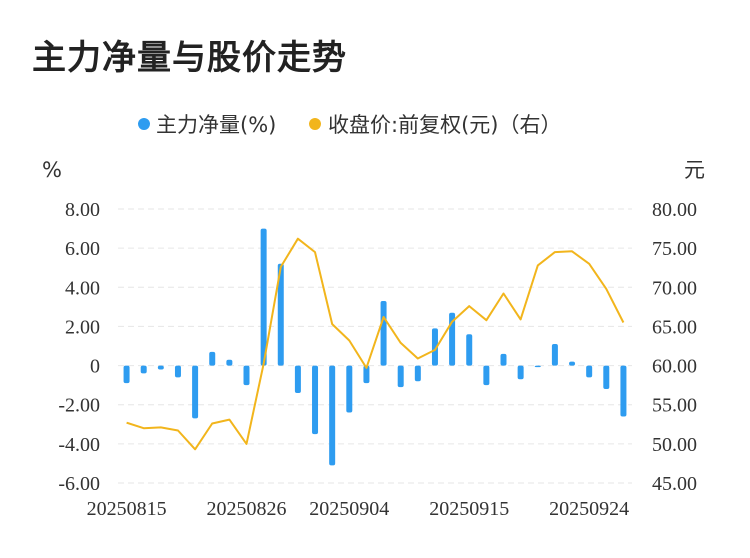  What do you see at coordinates (95, 367) in the screenshot?
I see `left-tick-label: 0` at bounding box center [95, 367].